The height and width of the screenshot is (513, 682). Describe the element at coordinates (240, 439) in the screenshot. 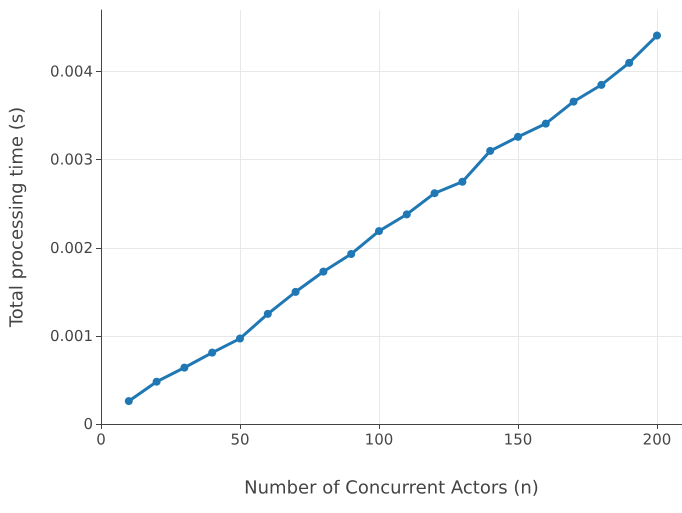

I see `x-tick-label: 50` at that location.